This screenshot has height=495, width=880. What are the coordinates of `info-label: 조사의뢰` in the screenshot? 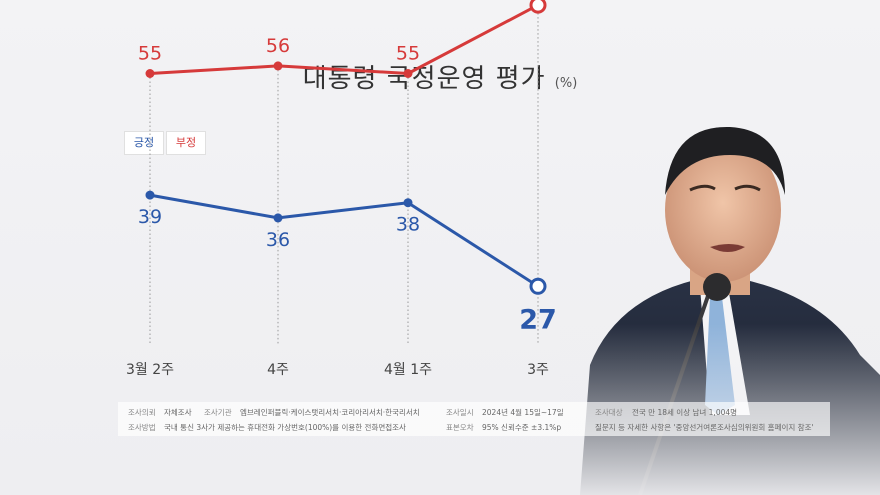 It's located at (142, 412).